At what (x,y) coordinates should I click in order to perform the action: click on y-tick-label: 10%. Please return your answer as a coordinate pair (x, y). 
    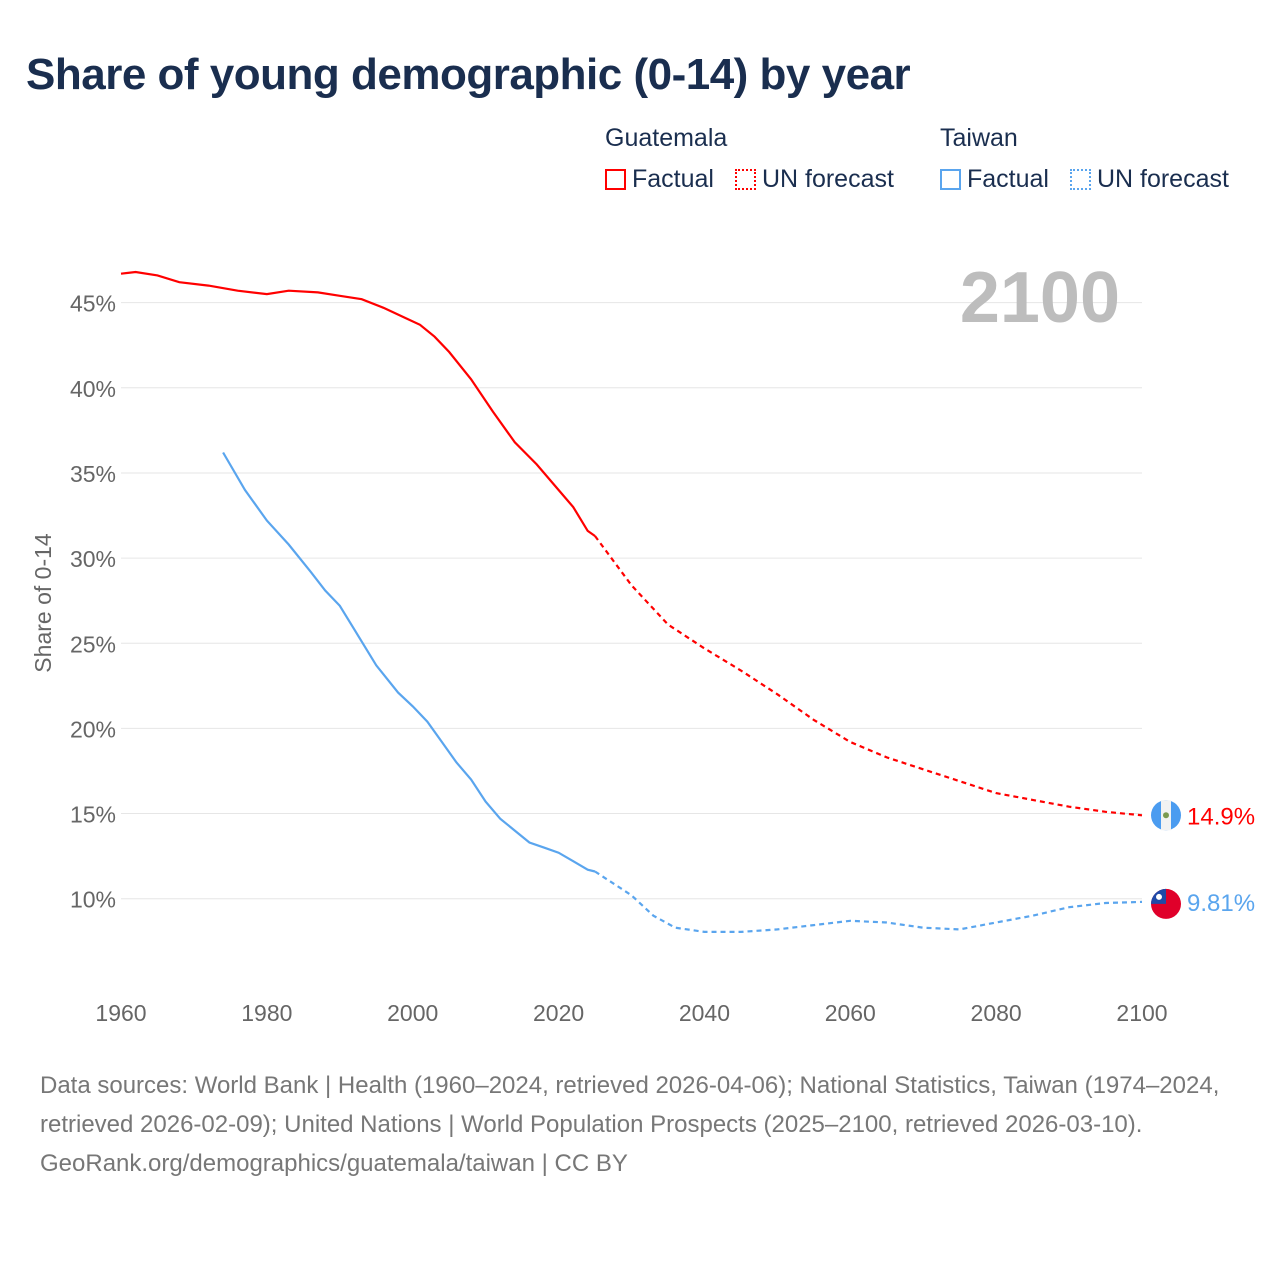
    Looking at the image, I should click on (93, 900).